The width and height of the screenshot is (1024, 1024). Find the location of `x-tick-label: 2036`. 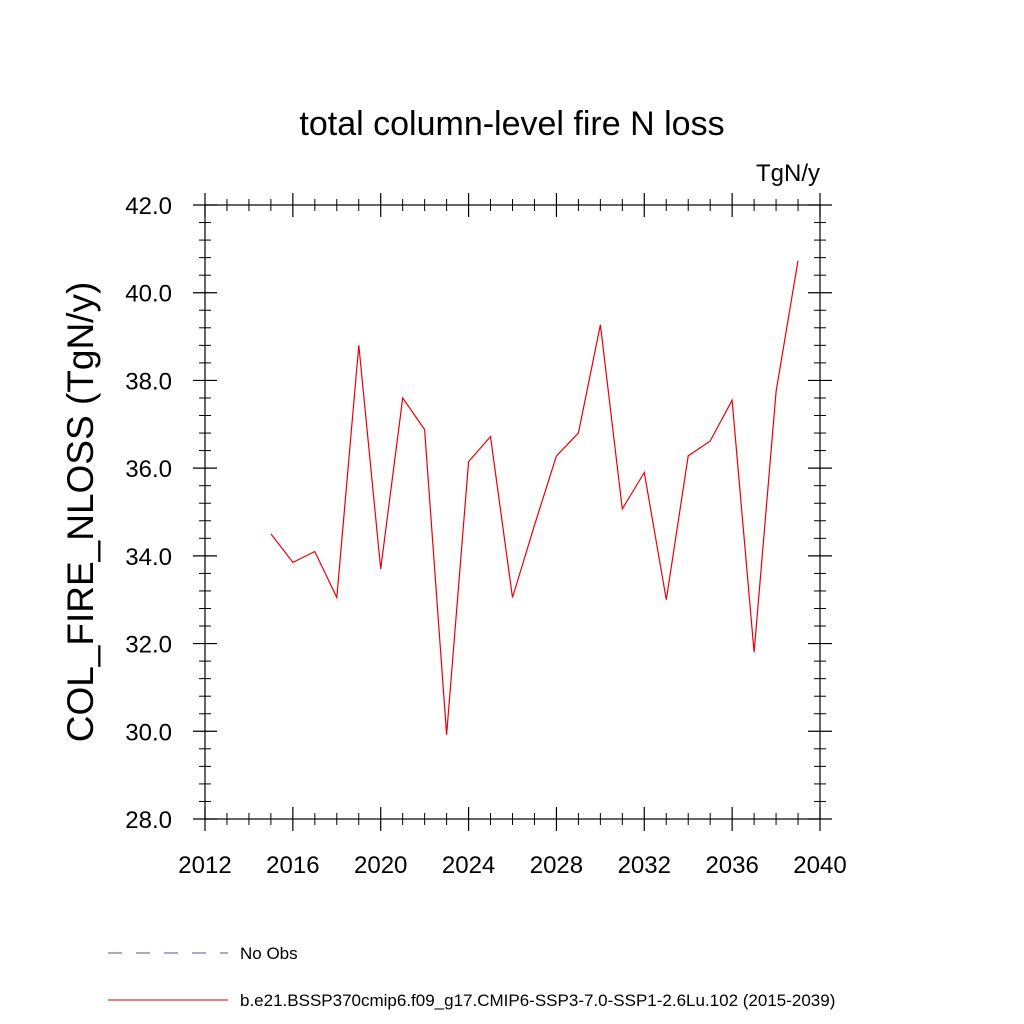

x-tick-label: 2036 is located at coordinates (731, 865).